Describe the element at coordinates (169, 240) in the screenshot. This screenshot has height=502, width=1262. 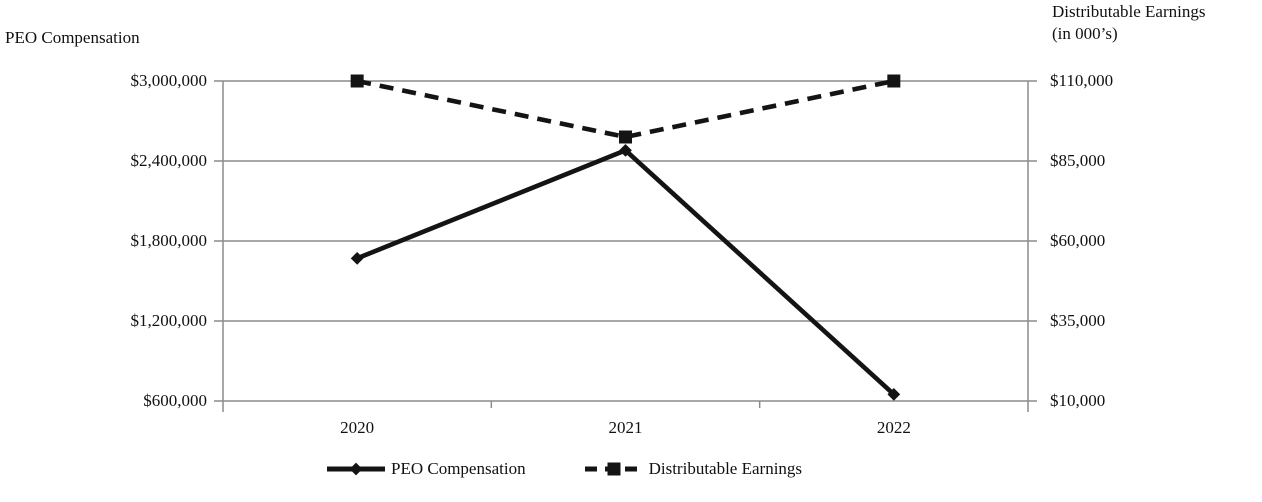
I see `left-axis-tick-label: $1,800,000` at that location.